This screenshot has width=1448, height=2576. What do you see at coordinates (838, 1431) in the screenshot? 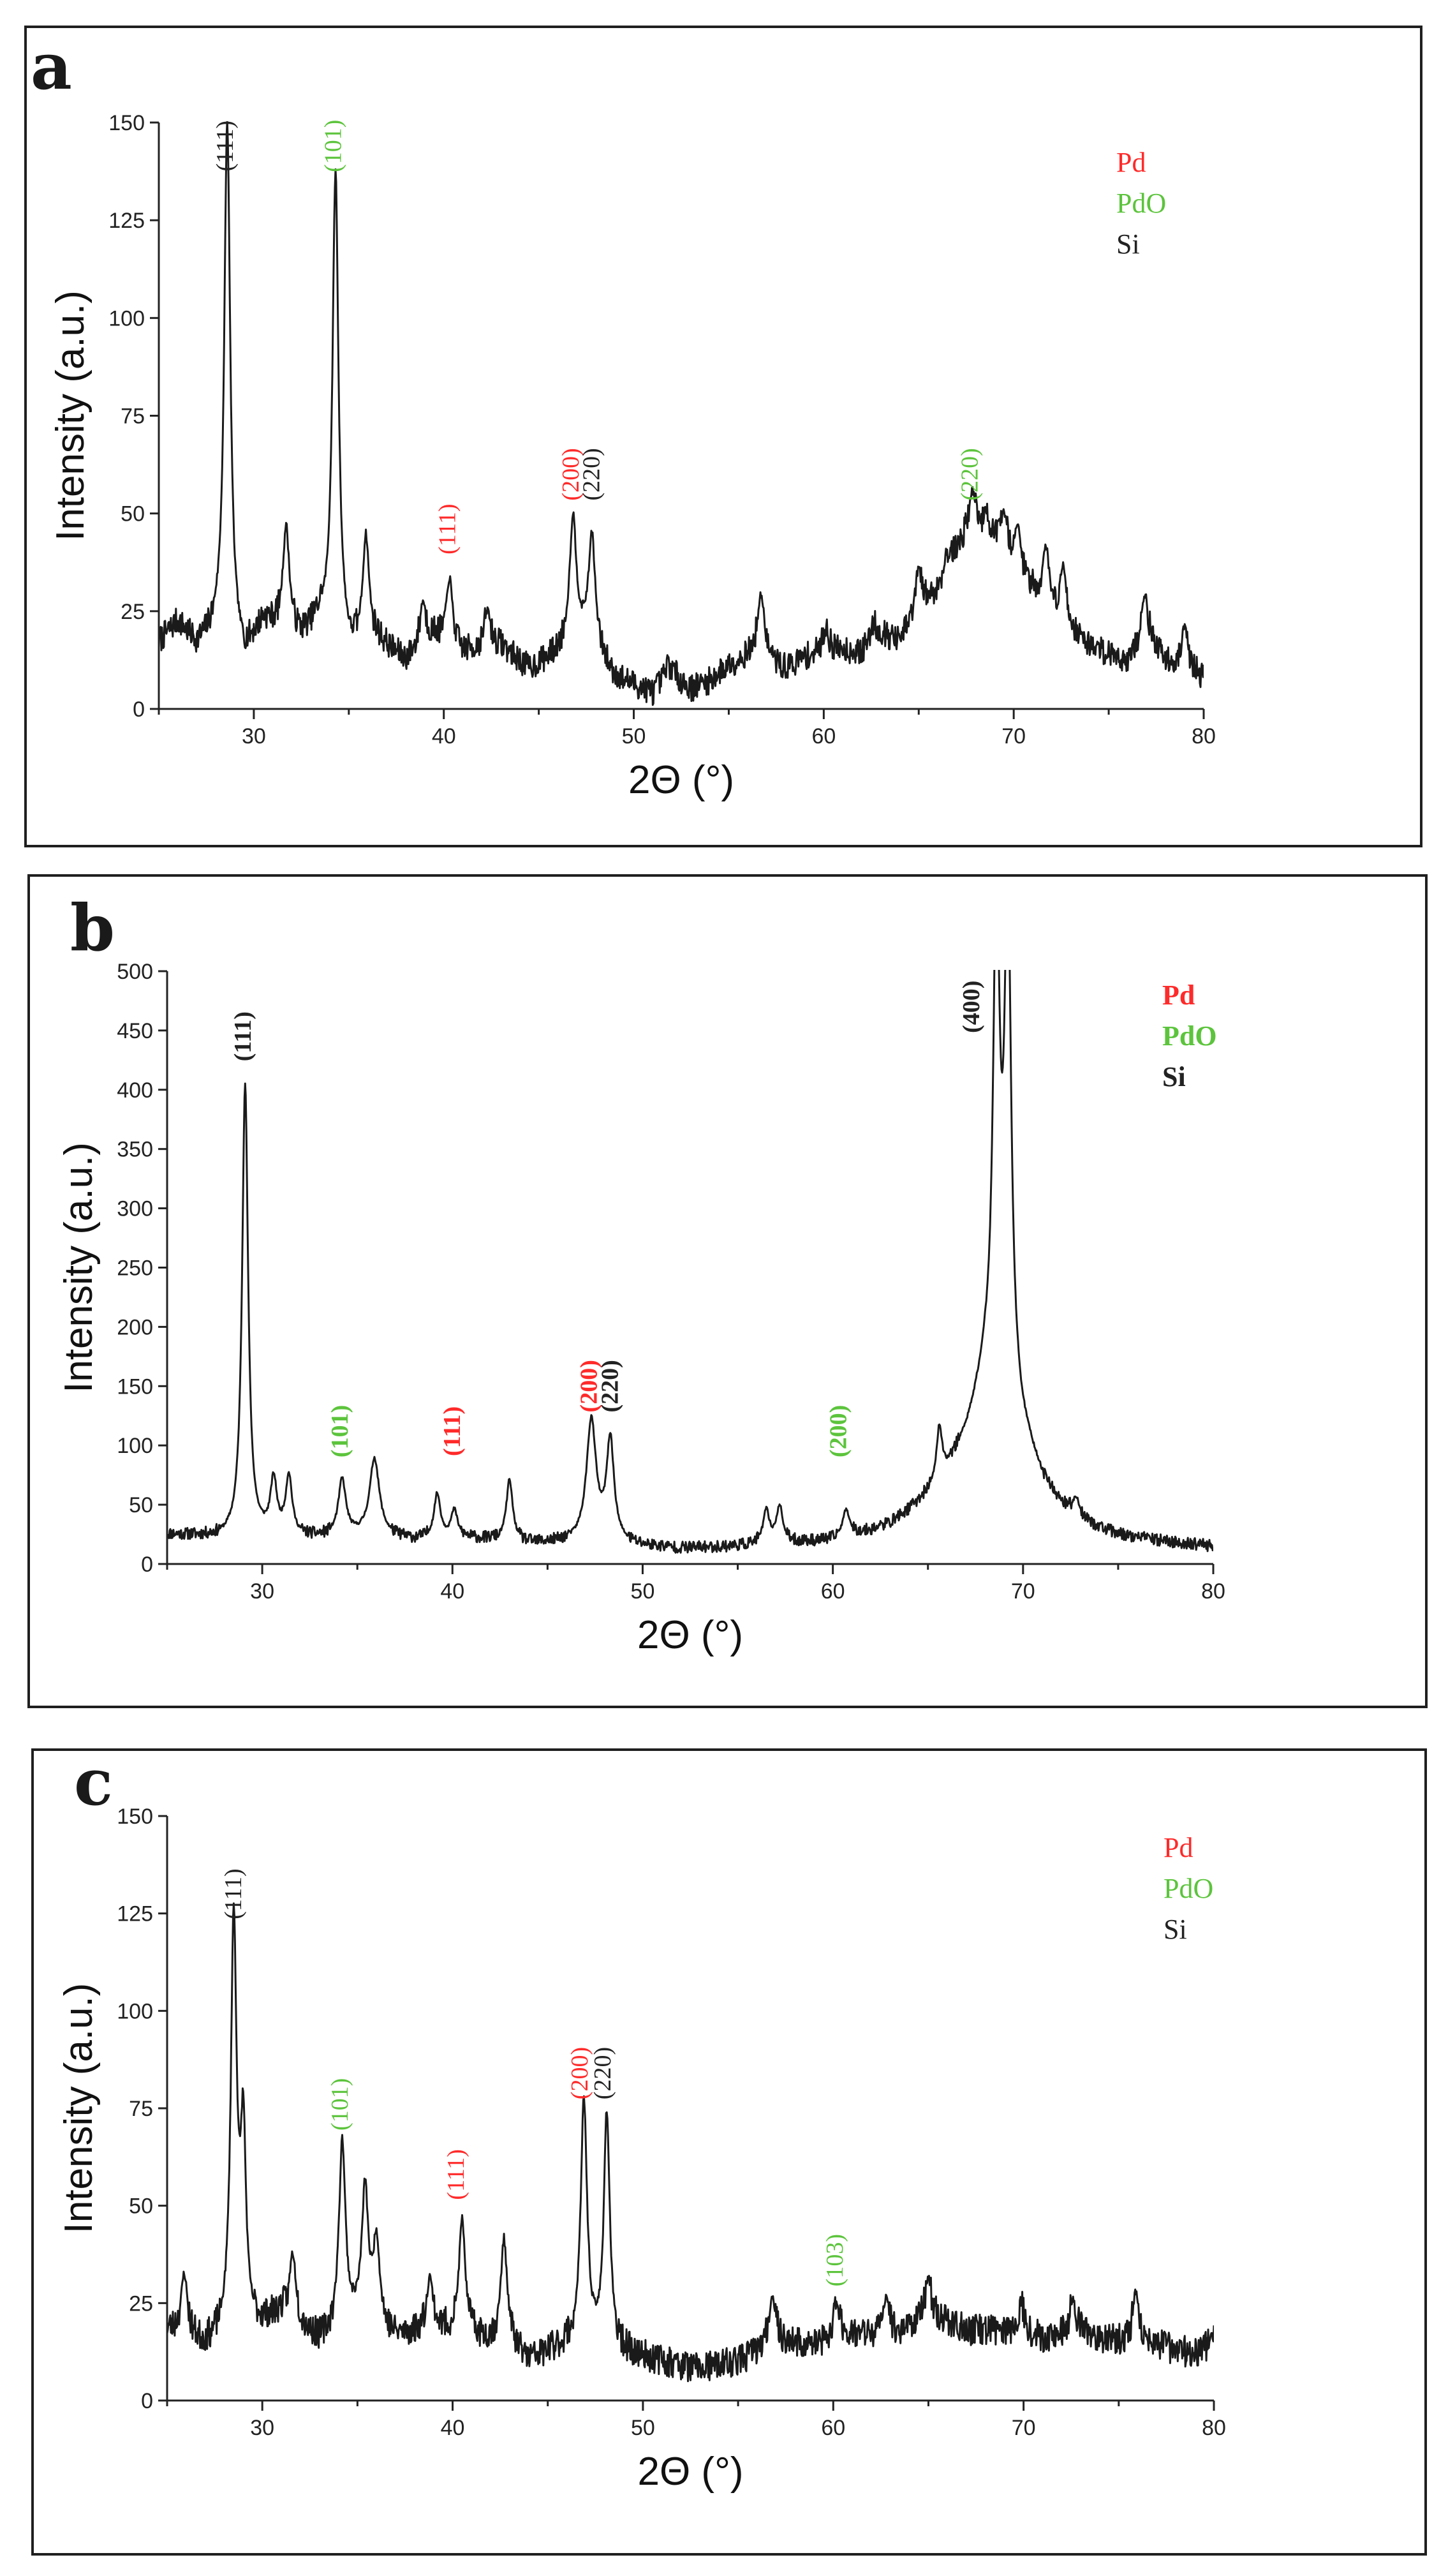
I see `peak-label-pdo: (200)` at bounding box center [838, 1431].